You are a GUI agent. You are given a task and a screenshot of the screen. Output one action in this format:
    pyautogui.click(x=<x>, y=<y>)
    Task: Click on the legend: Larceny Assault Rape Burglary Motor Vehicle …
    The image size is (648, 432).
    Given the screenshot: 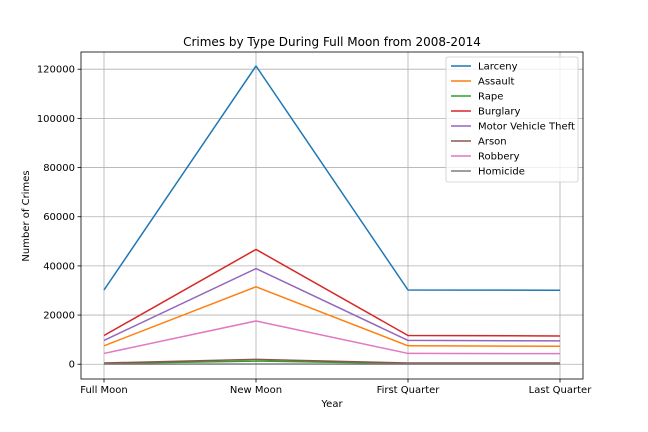 What is the action you would take?
    pyautogui.click(x=512, y=119)
    